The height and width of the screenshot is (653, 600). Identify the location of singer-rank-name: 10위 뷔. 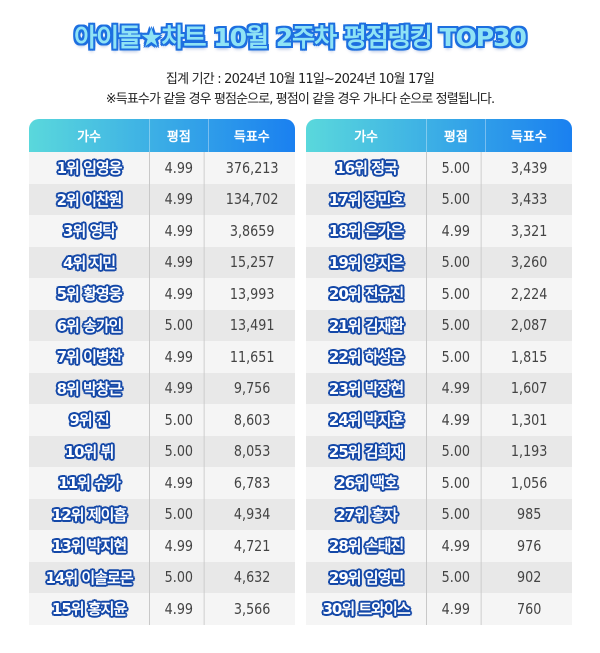
(90, 451).